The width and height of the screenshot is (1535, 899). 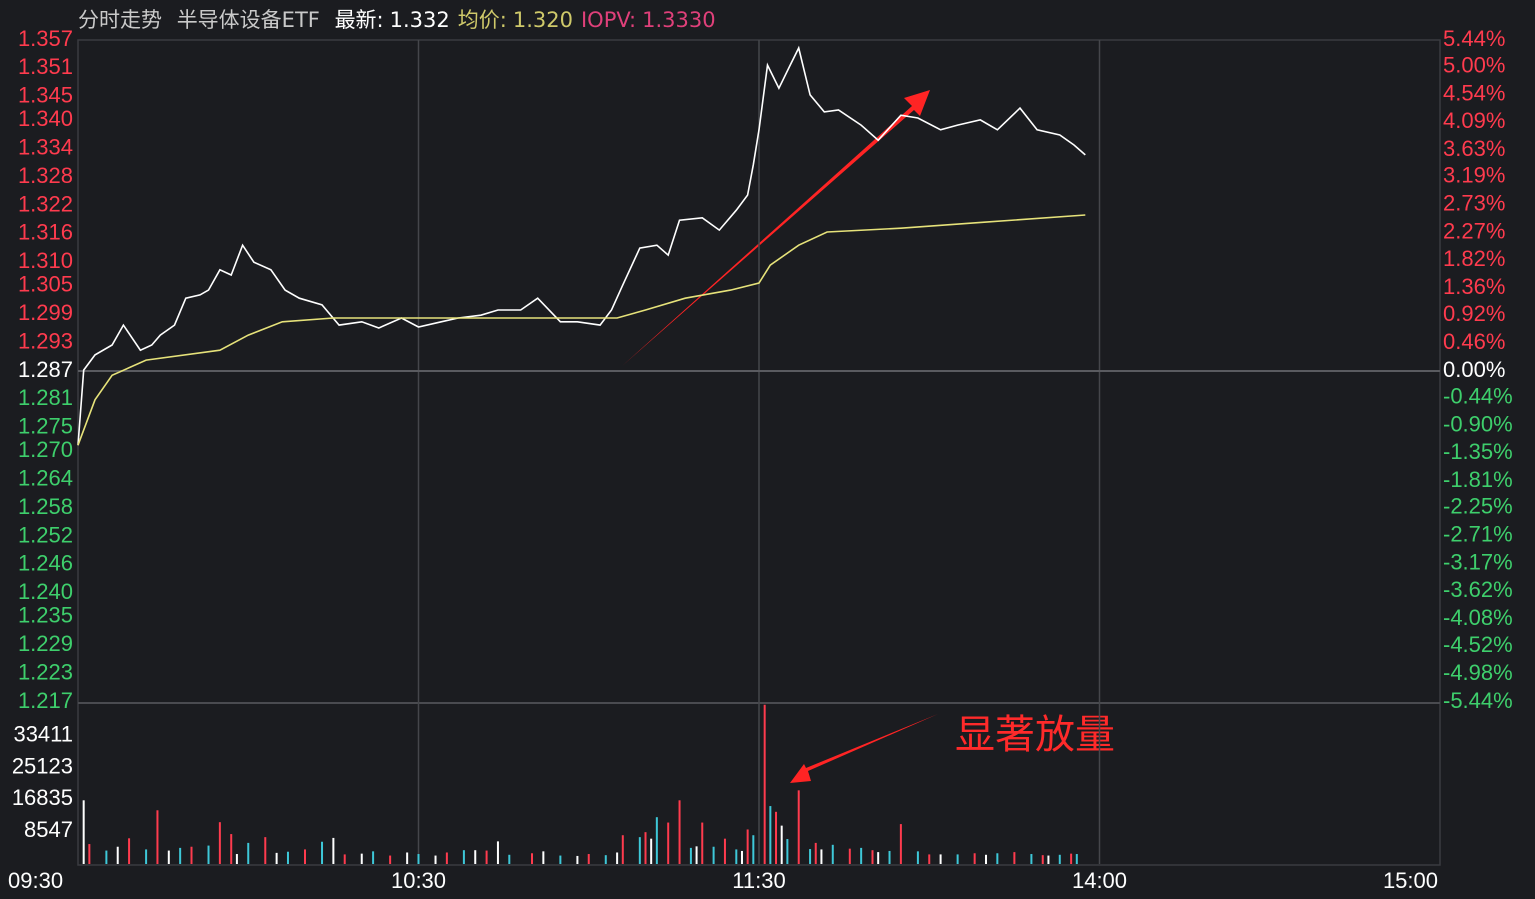 What do you see at coordinates (1035, 735) in the screenshot?
I see `annotation: 显著放量` at bounding box center [1035, 735].